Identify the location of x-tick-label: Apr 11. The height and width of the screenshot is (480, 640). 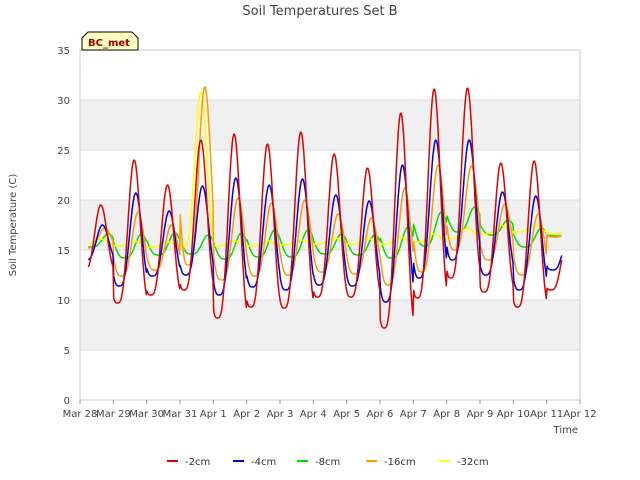
(546, 414).